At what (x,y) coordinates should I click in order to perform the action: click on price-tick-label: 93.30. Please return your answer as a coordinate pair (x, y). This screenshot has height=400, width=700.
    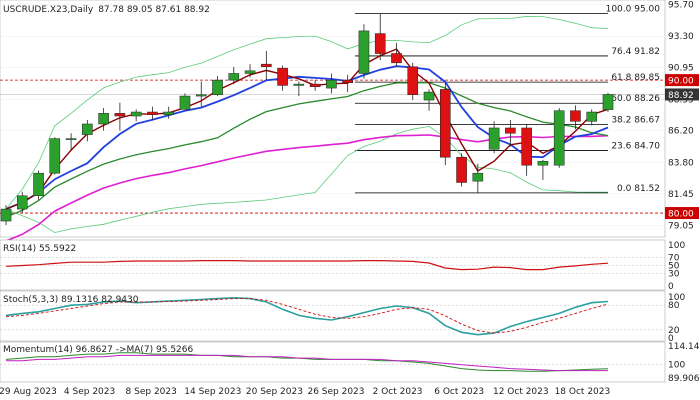
    Looking at the image, I should click on (681, 37).